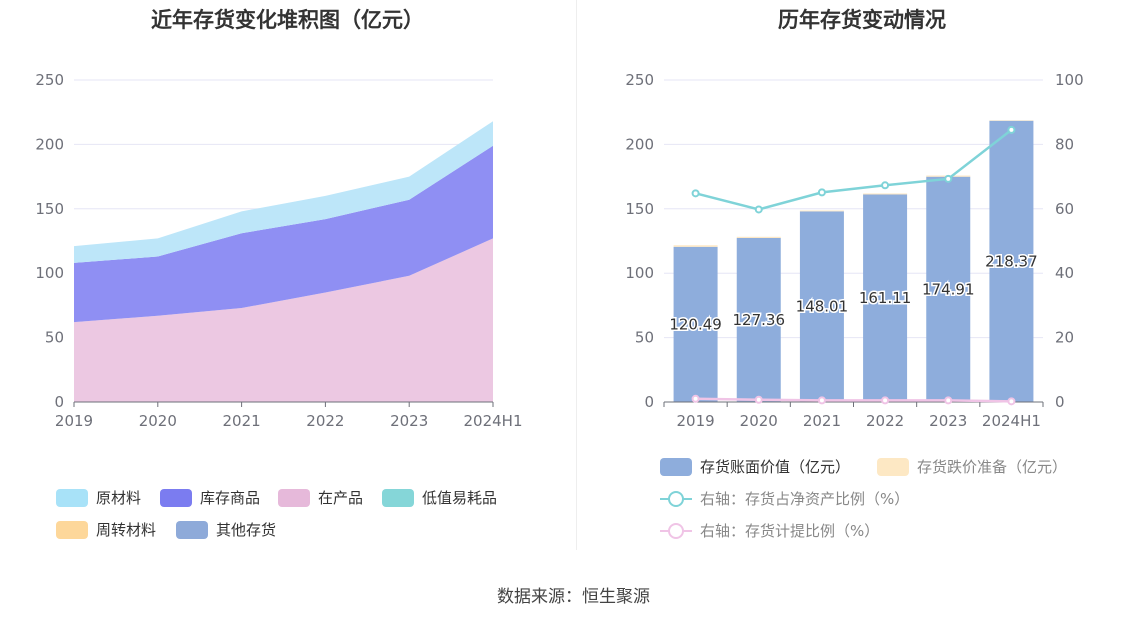  I want to click on panel-divider, so click(576, 275).